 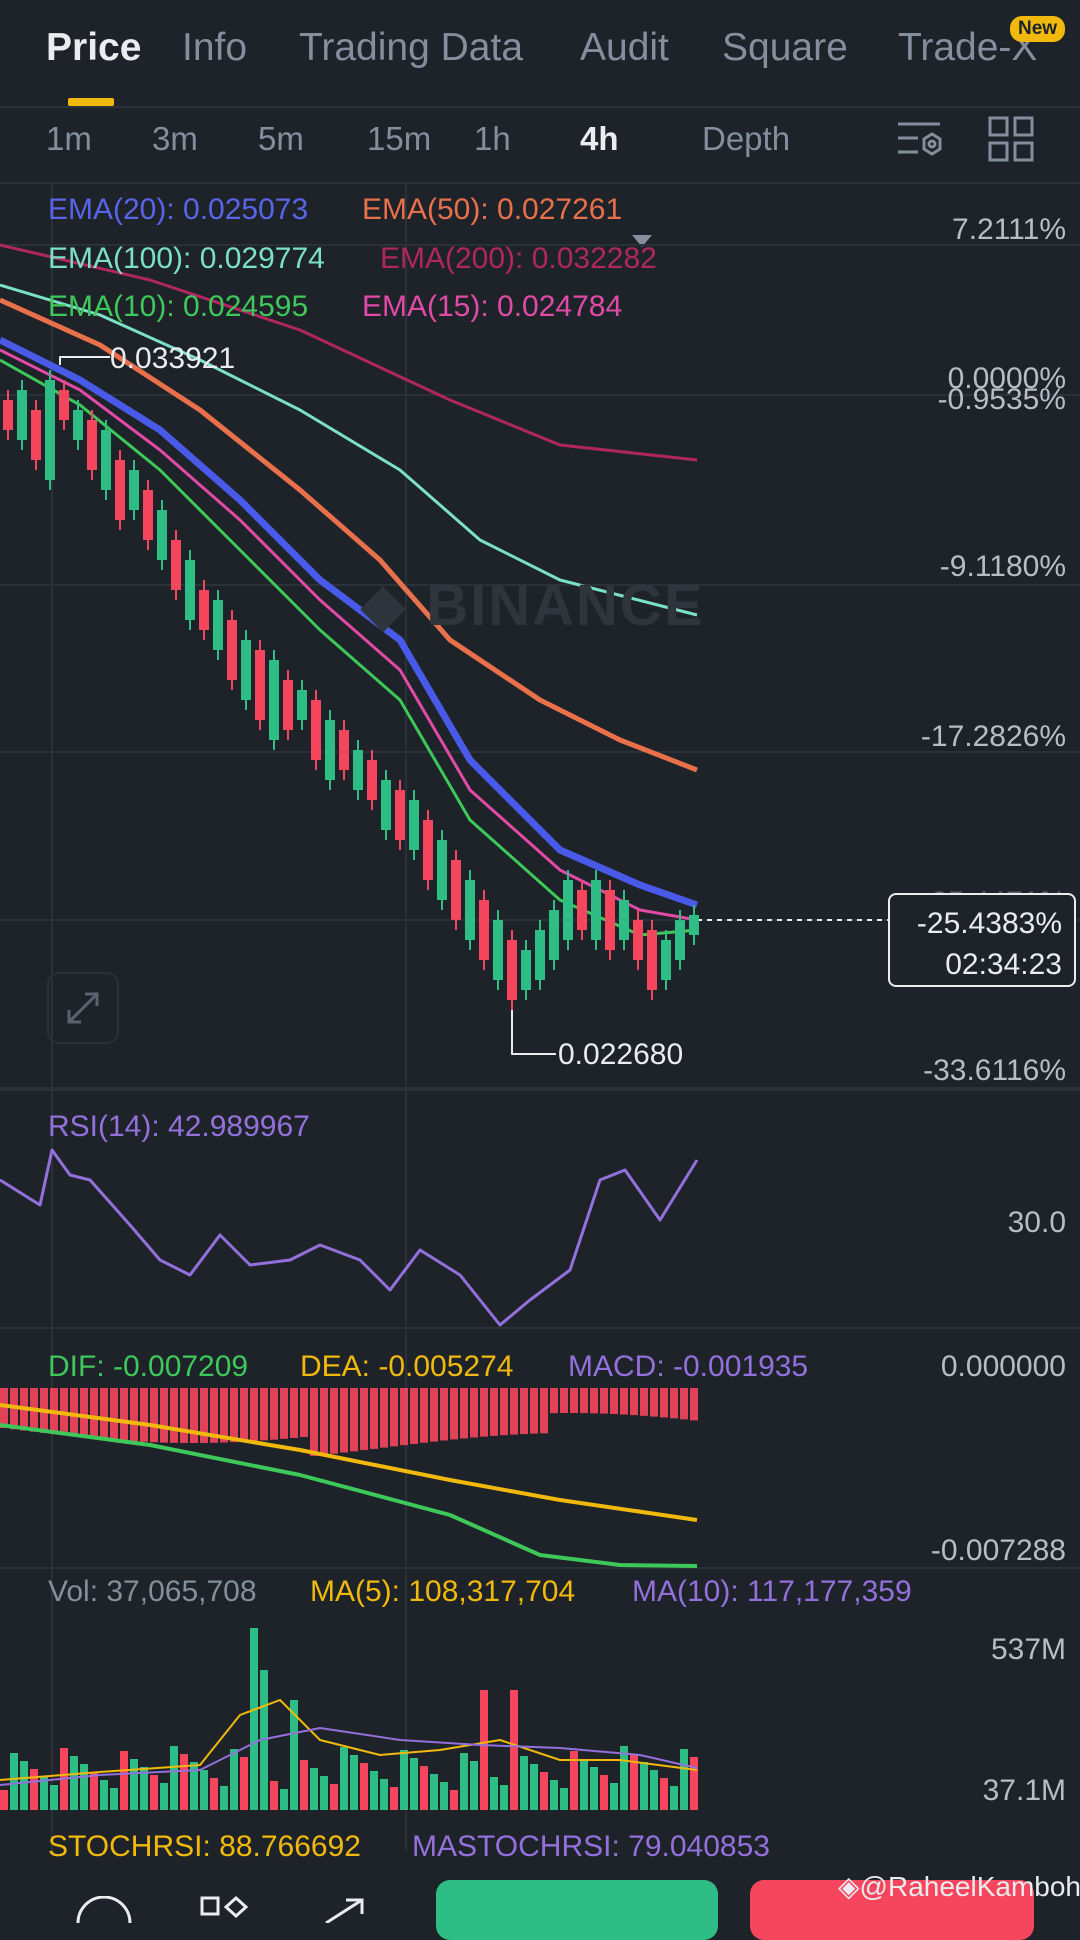 What do you see at coordinates (533, 1027) in the screenshot?
I see `low-callout-line` at bounding box center [533, 1027].